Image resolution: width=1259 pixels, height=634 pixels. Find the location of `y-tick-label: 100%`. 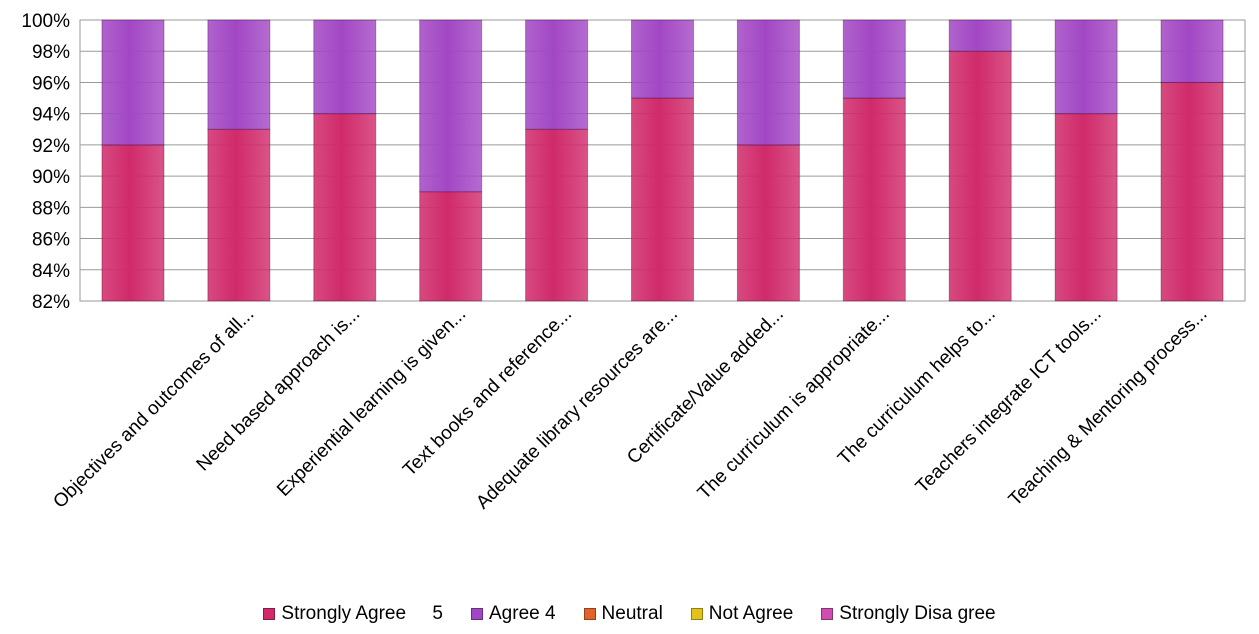

y-tick-label: 100% is located at coordinates (45, 21).